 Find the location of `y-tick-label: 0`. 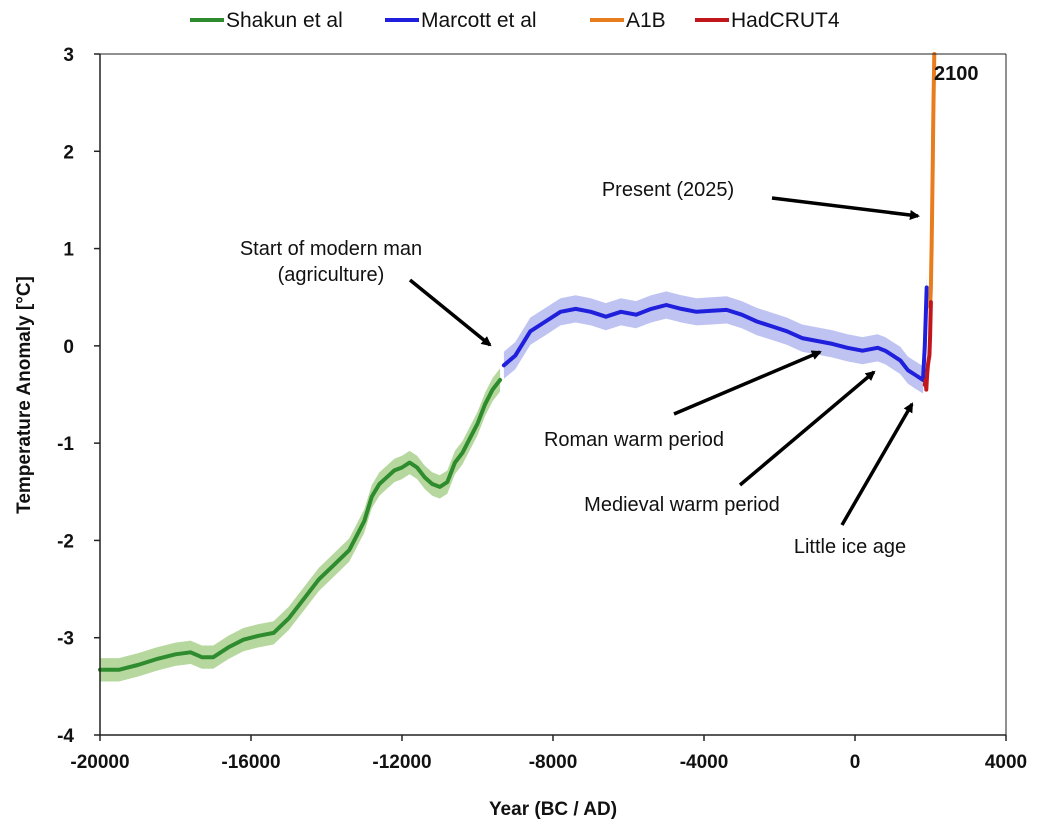

y-tick-label: 0 is located at coordinates (68, 347).